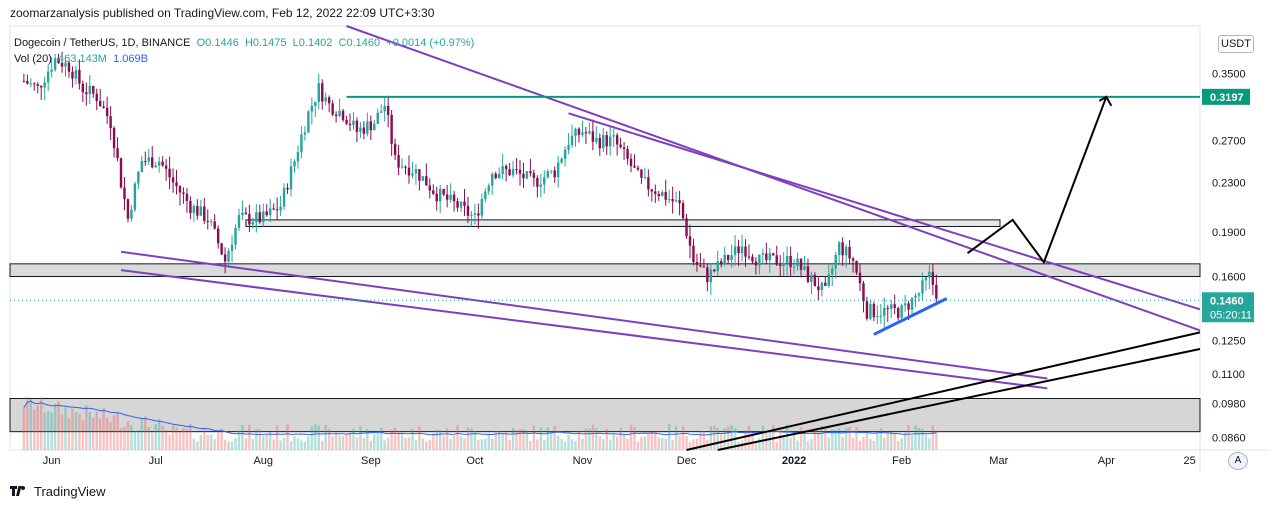 Image resolution: width=1280 pixels, height=509 pixels. Describe the element at coordinates (33, 59) in the screenshot. I see `volume-label: Vol (20)` at that location.